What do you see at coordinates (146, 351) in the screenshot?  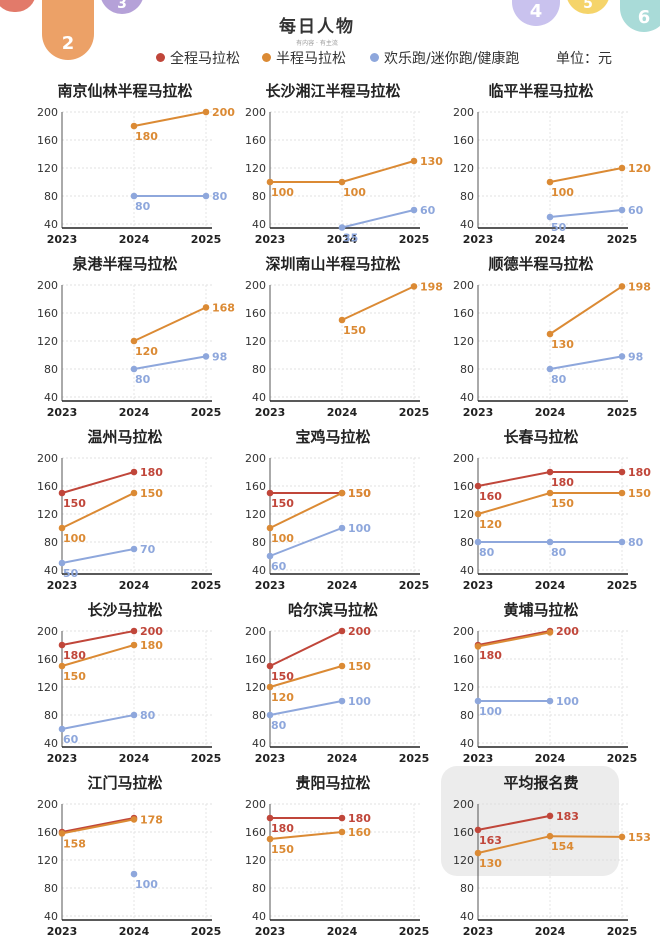 I see `data-label: 120` at bounding box center [146, 351].